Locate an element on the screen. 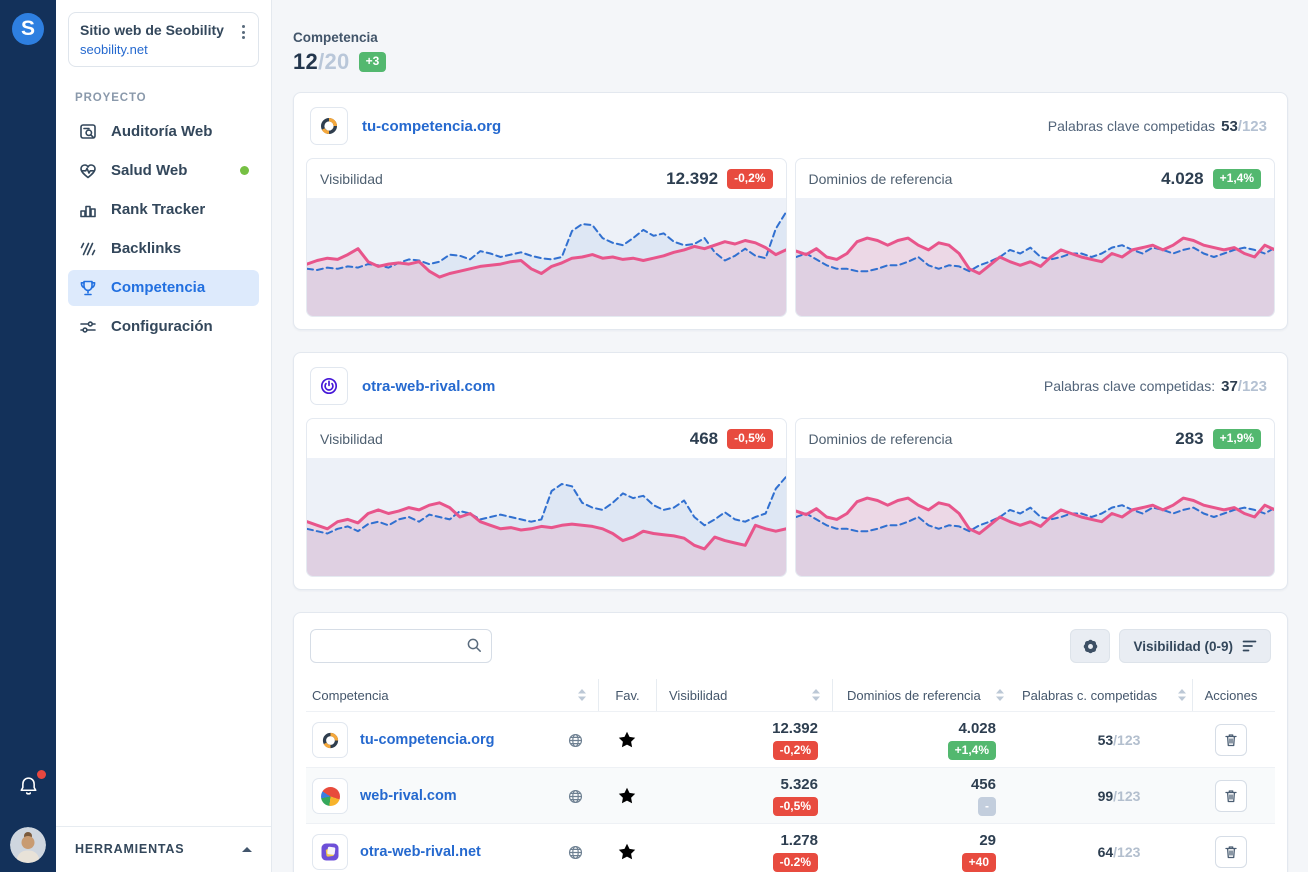  panel-value: 12.392 is located at coordinates (692, 178).